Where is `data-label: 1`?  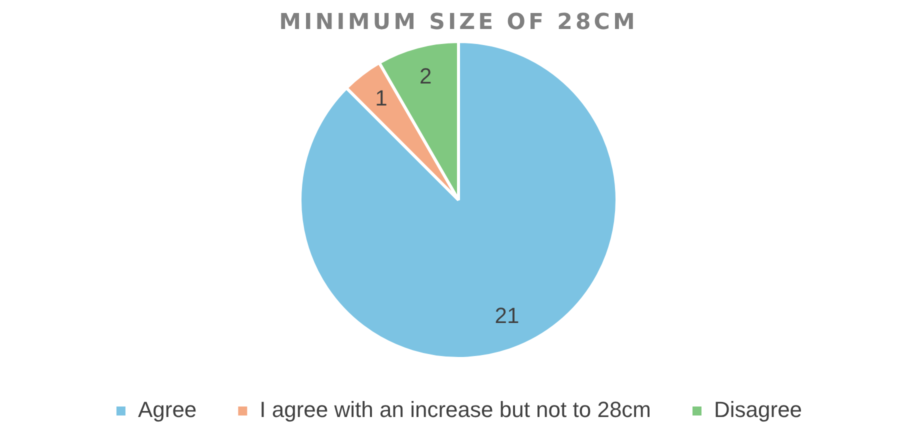 data-label: 1 is located at coordinates (381, 97).